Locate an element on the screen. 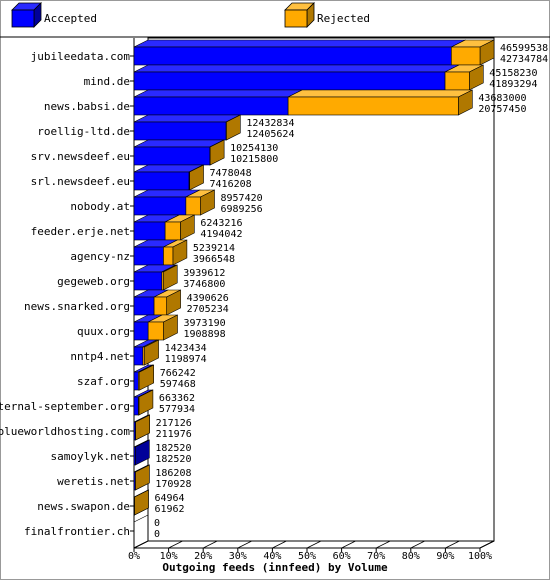  x-tick-label: 40% is located at coordinates (272, 556).